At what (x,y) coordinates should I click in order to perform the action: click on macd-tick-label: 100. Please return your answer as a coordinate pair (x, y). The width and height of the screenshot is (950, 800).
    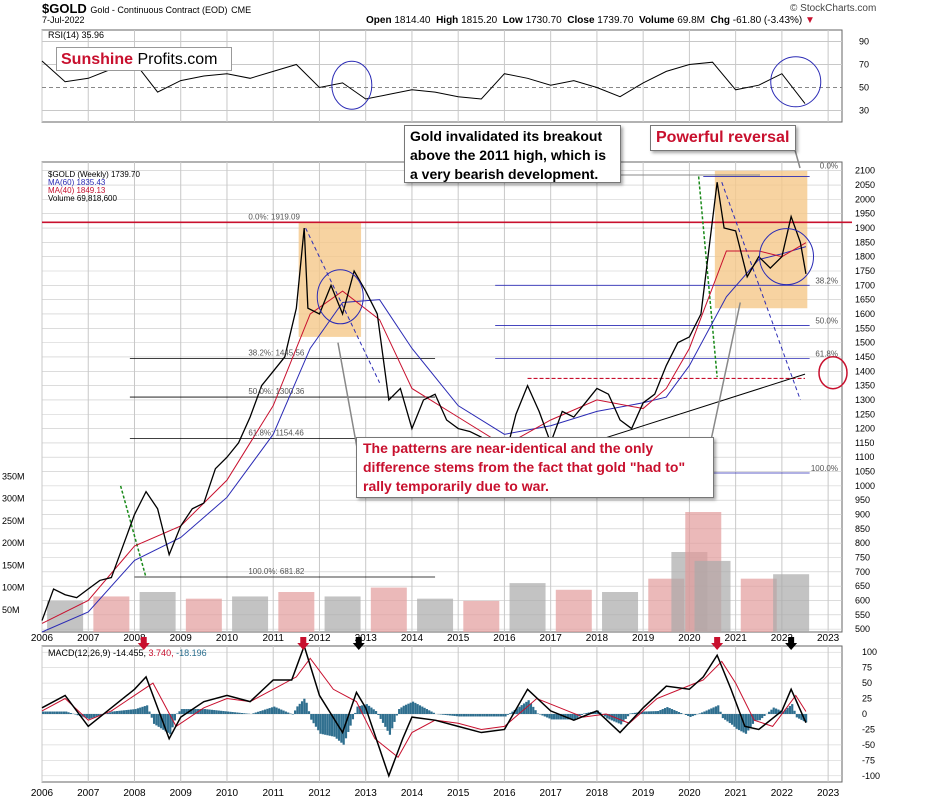
    Looking at the image, I should click on (869, 652).